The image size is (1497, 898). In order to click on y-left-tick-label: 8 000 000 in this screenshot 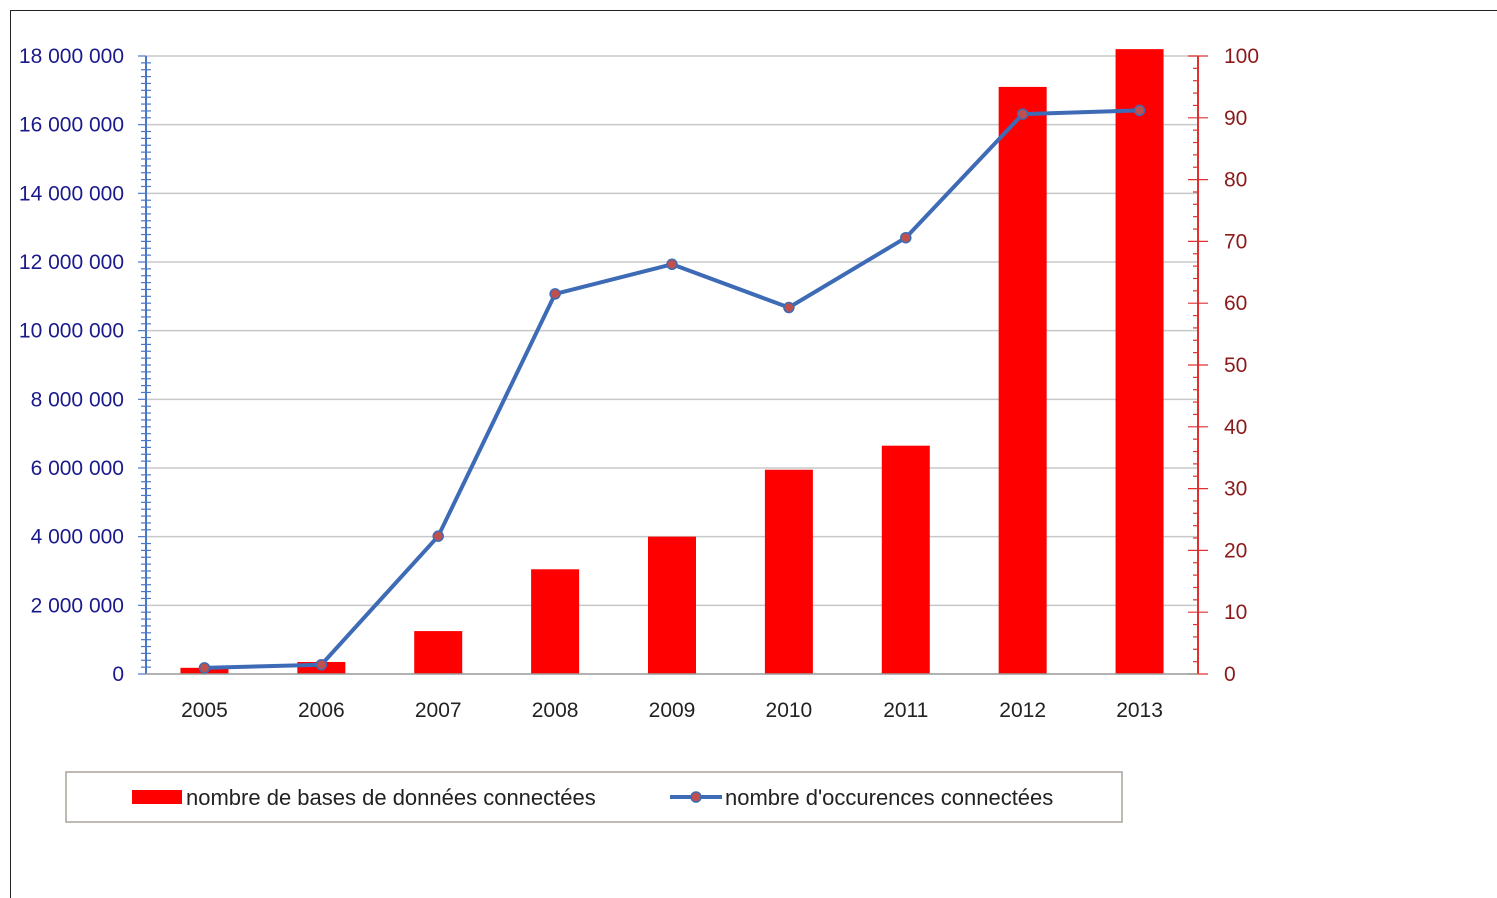, I will do `click(77, 399)`.